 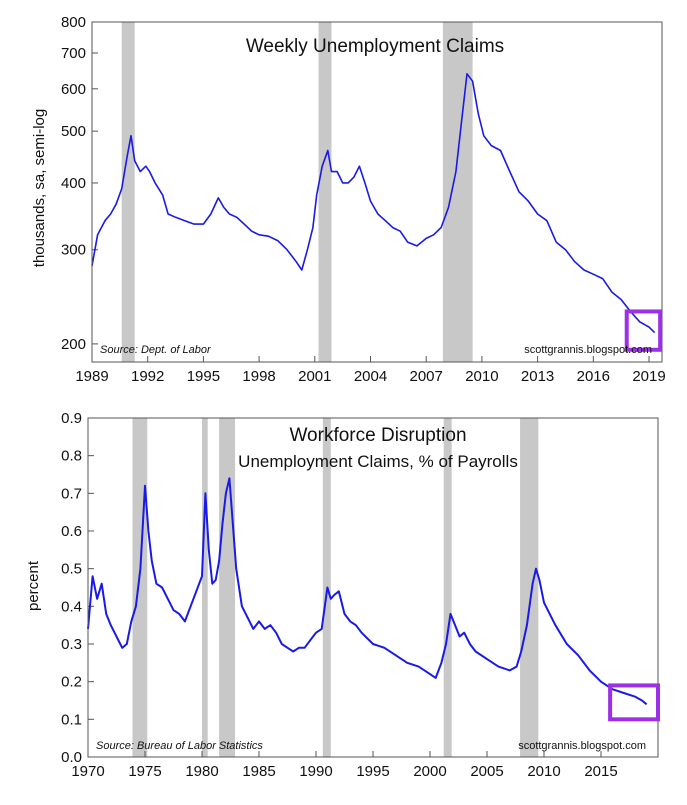 What do you see at coordinates (486, 771) in the screenshot?
I see `x-tick-label: 2005` at bounding box center [486, 771].